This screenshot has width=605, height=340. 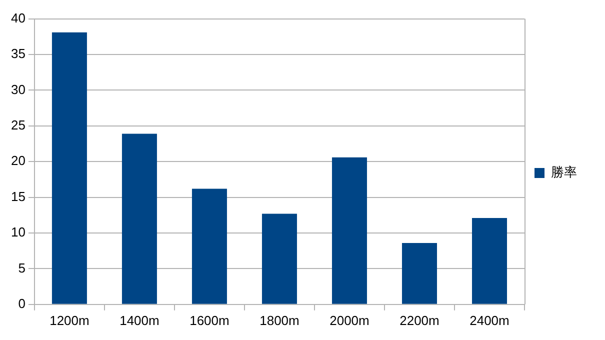 What do you see at coordinates (564, 172) in the screenshot?
I see `legend-label: 勝率` at bounding box center [564, 172].